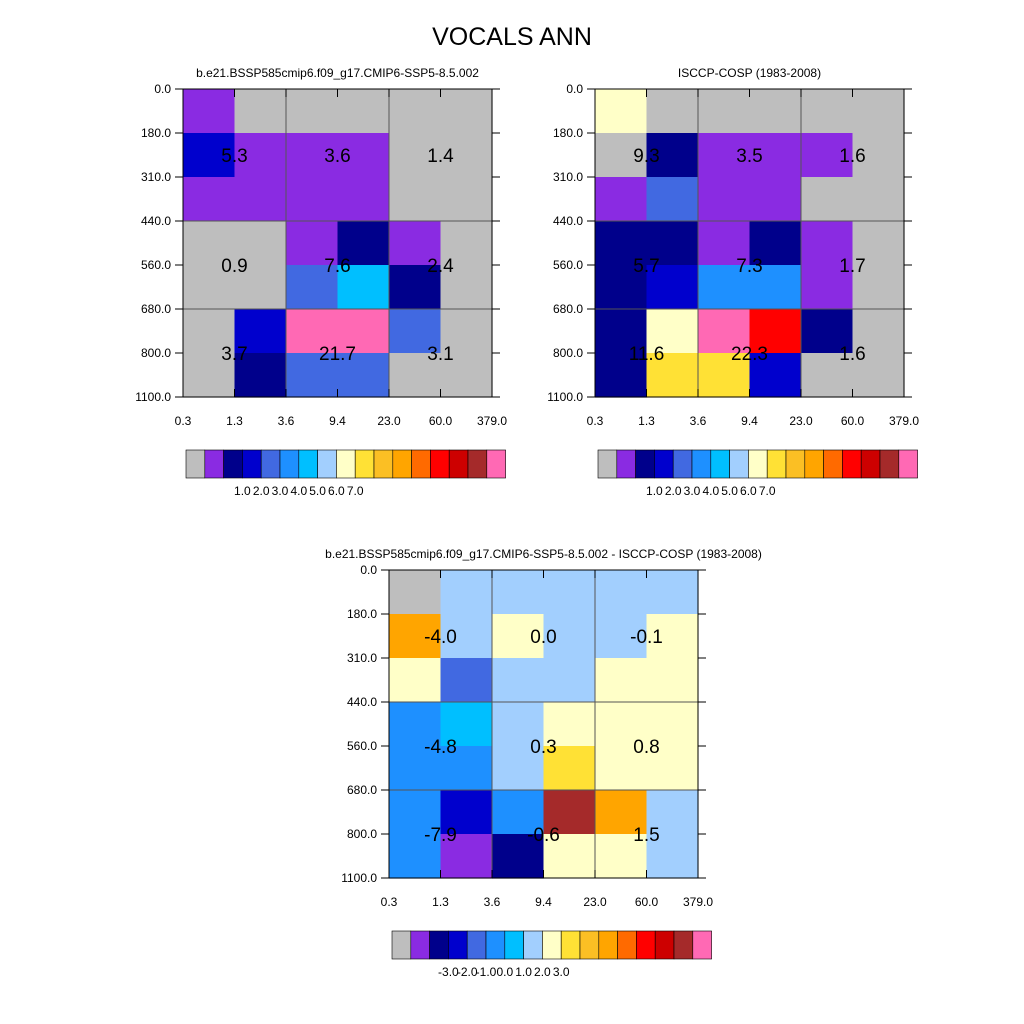 The height and width of the screenshot is (1024, 1024). Describe the element at coordinates (440, 266) in the screenshot. I see `box-value-label: 2.4` at that location.